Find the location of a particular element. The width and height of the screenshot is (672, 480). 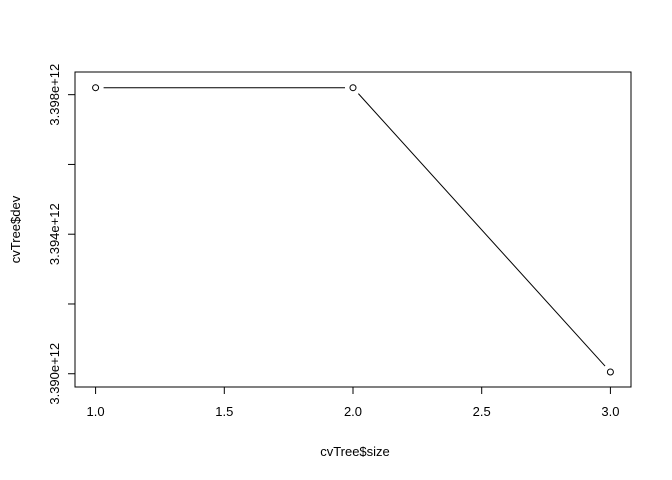

x-tick-label: 2.5 is located at coordinates (482, 411).